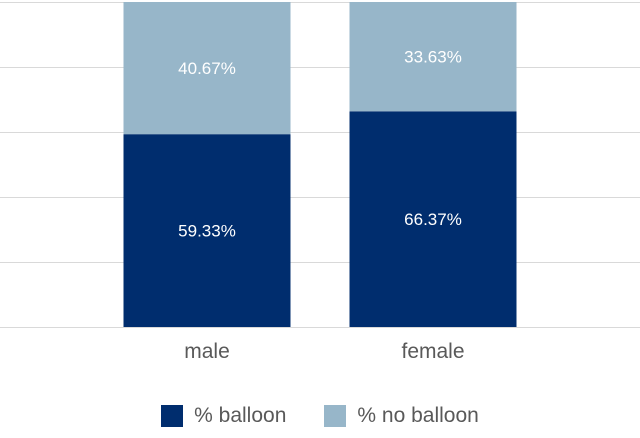 The width and height of the screenshot is (640, 438). What do you see at coordinates (240, 415) in the screenshot?
I see `legend-label-balloon: % balloon` at bounding box center [240, 415].